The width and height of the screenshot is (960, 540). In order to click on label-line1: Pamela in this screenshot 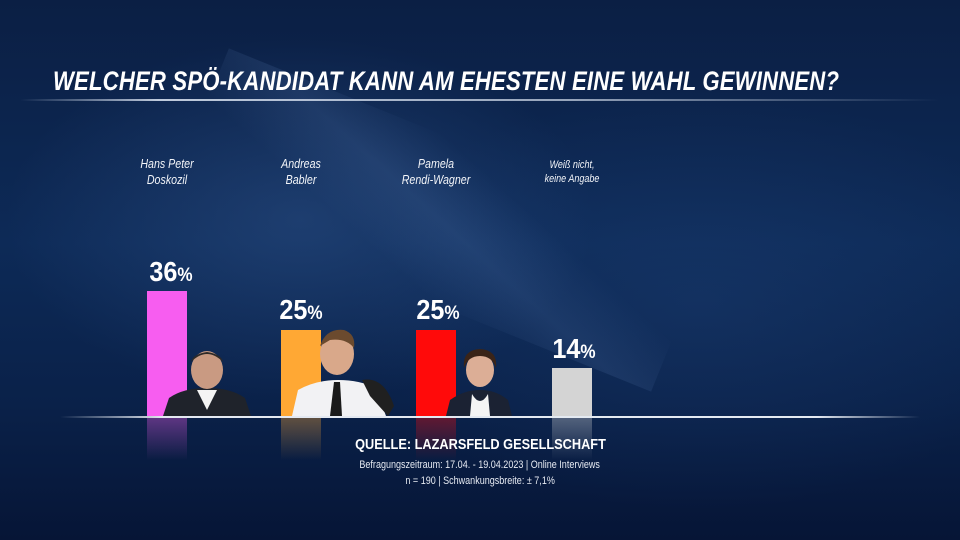, I will do `click(436, 163)`.